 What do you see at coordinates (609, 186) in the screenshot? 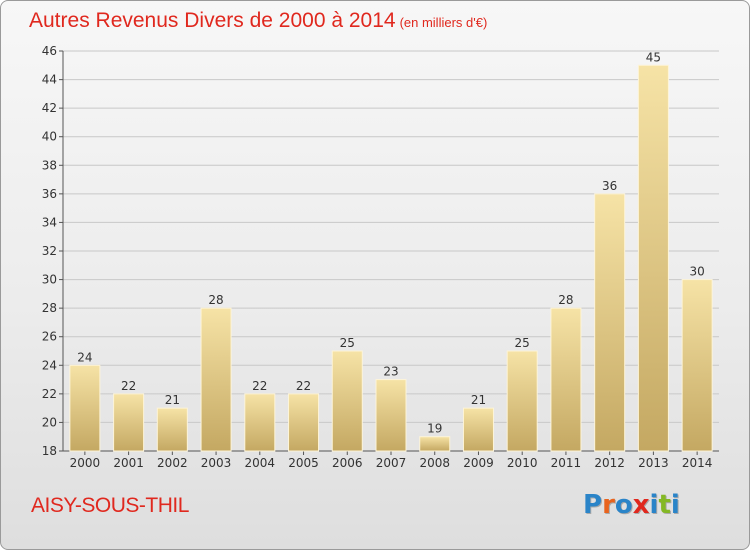
I see `data-label: 36` at bounding box center [609, 186].